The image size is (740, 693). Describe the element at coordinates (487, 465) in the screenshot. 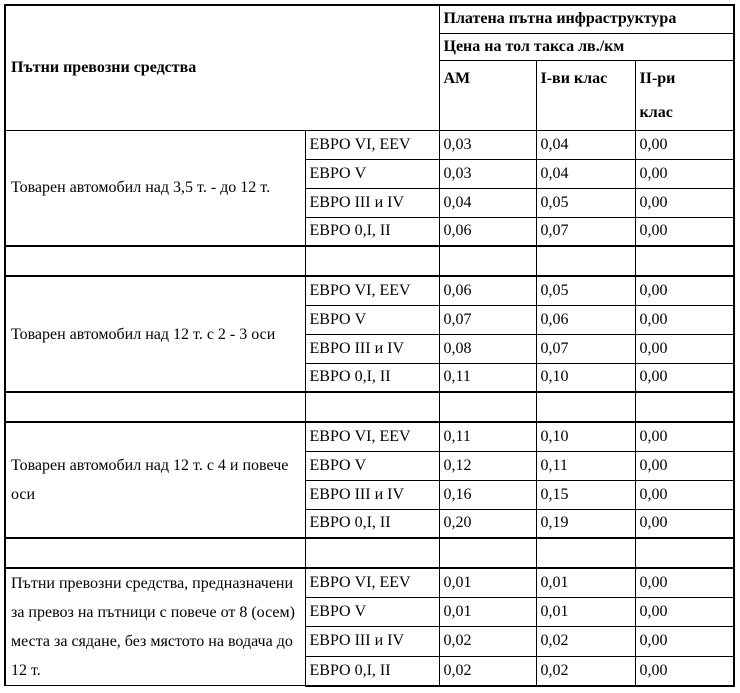

I see `toll-am-cell: 0,12` at that location.